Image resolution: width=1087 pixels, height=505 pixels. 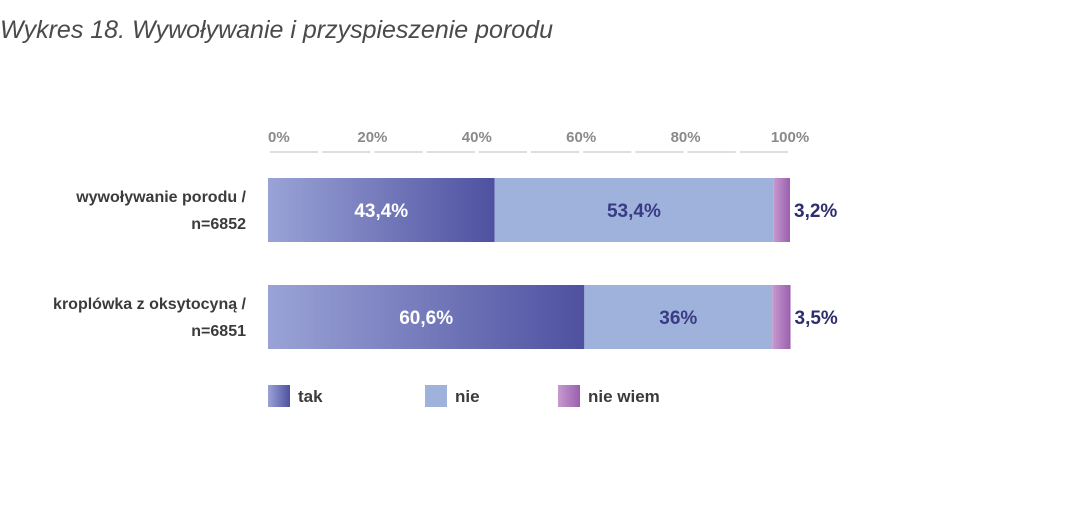 What do you see at coordinates (279, 137) in the screenshot?
I see `x-tick-label: 0%` at bounding box center [279, 137].